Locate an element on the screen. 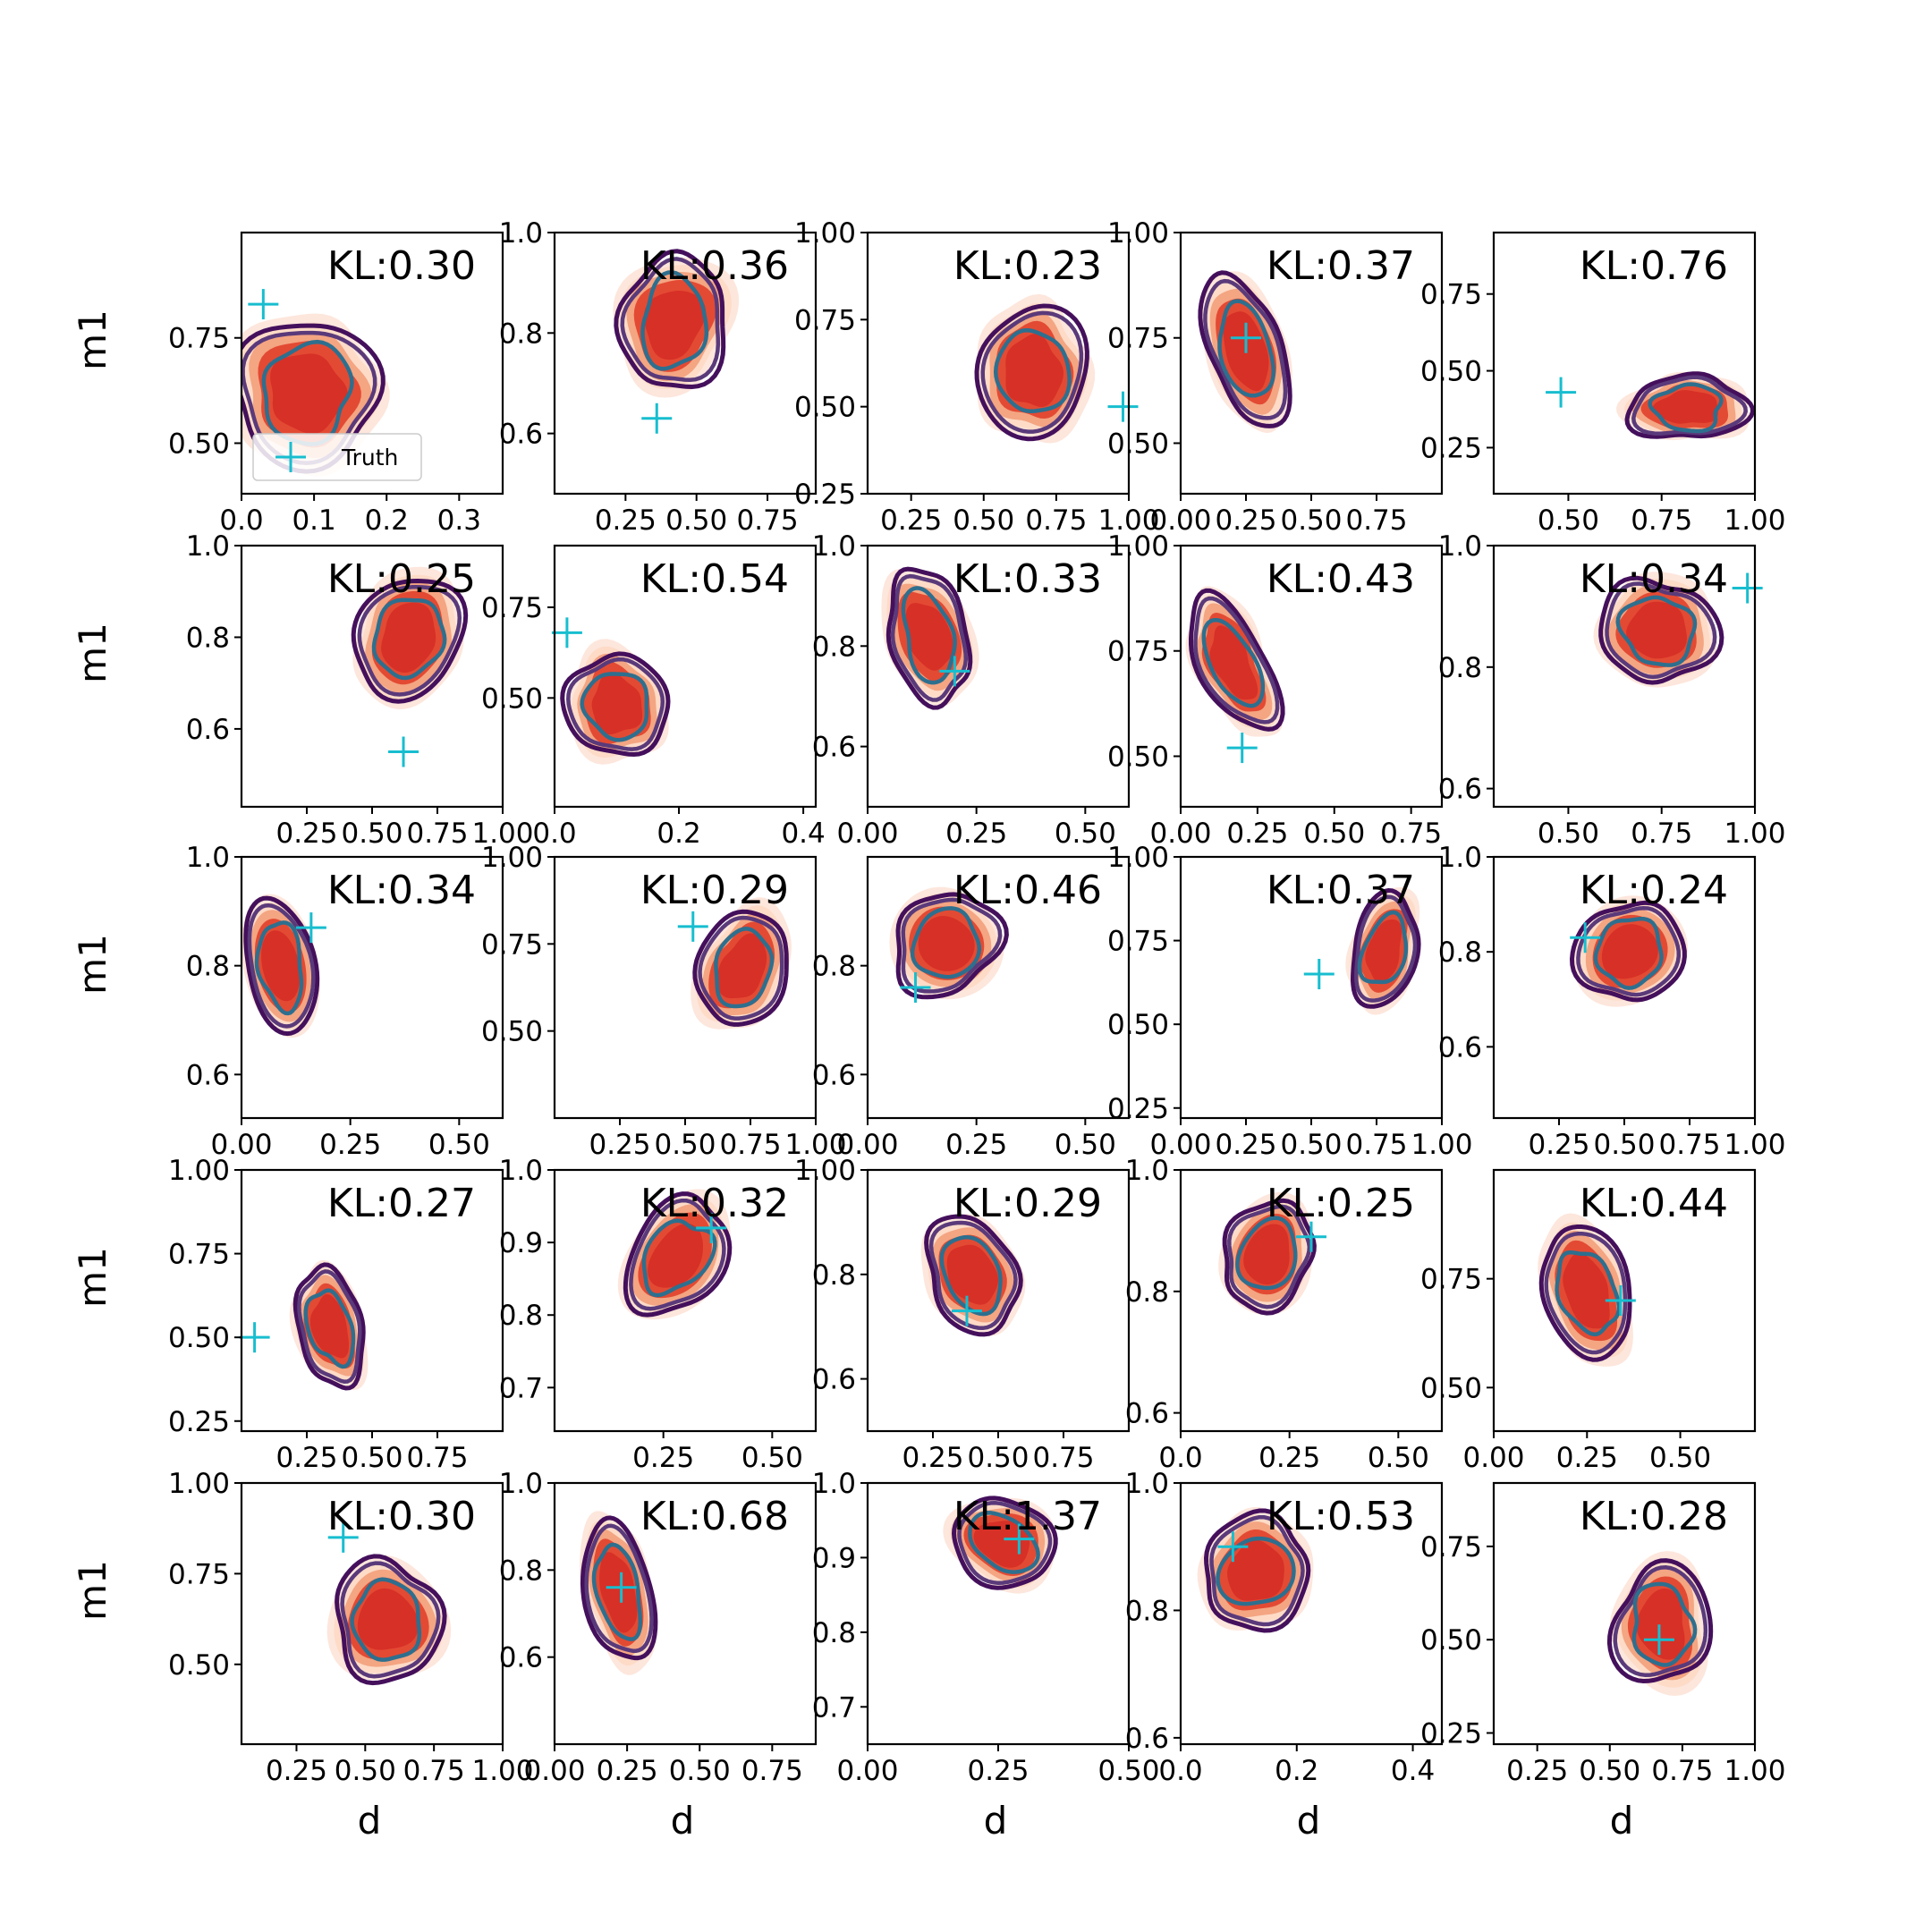 This screenshot has width=1932, height=1932. kl-divergence-label: KL:0.37 is located at coordinates (1341, 266).